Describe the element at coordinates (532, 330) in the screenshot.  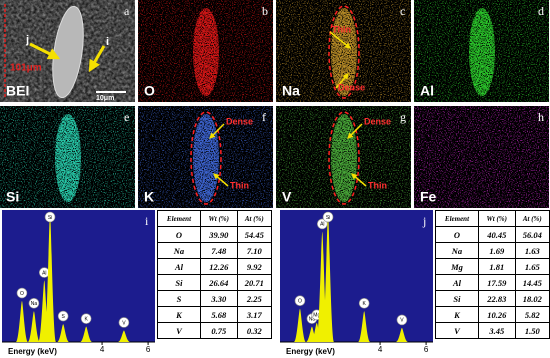
I see `table-cell: 1.50` at that location.